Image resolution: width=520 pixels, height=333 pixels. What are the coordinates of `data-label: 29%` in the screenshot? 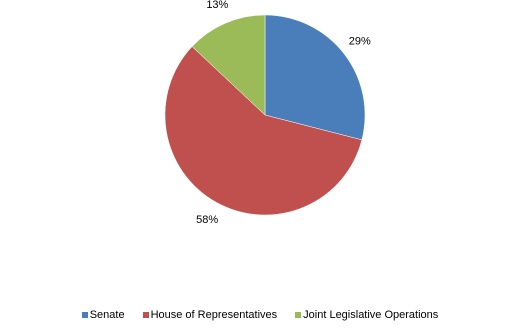 It's located at (360, 41).